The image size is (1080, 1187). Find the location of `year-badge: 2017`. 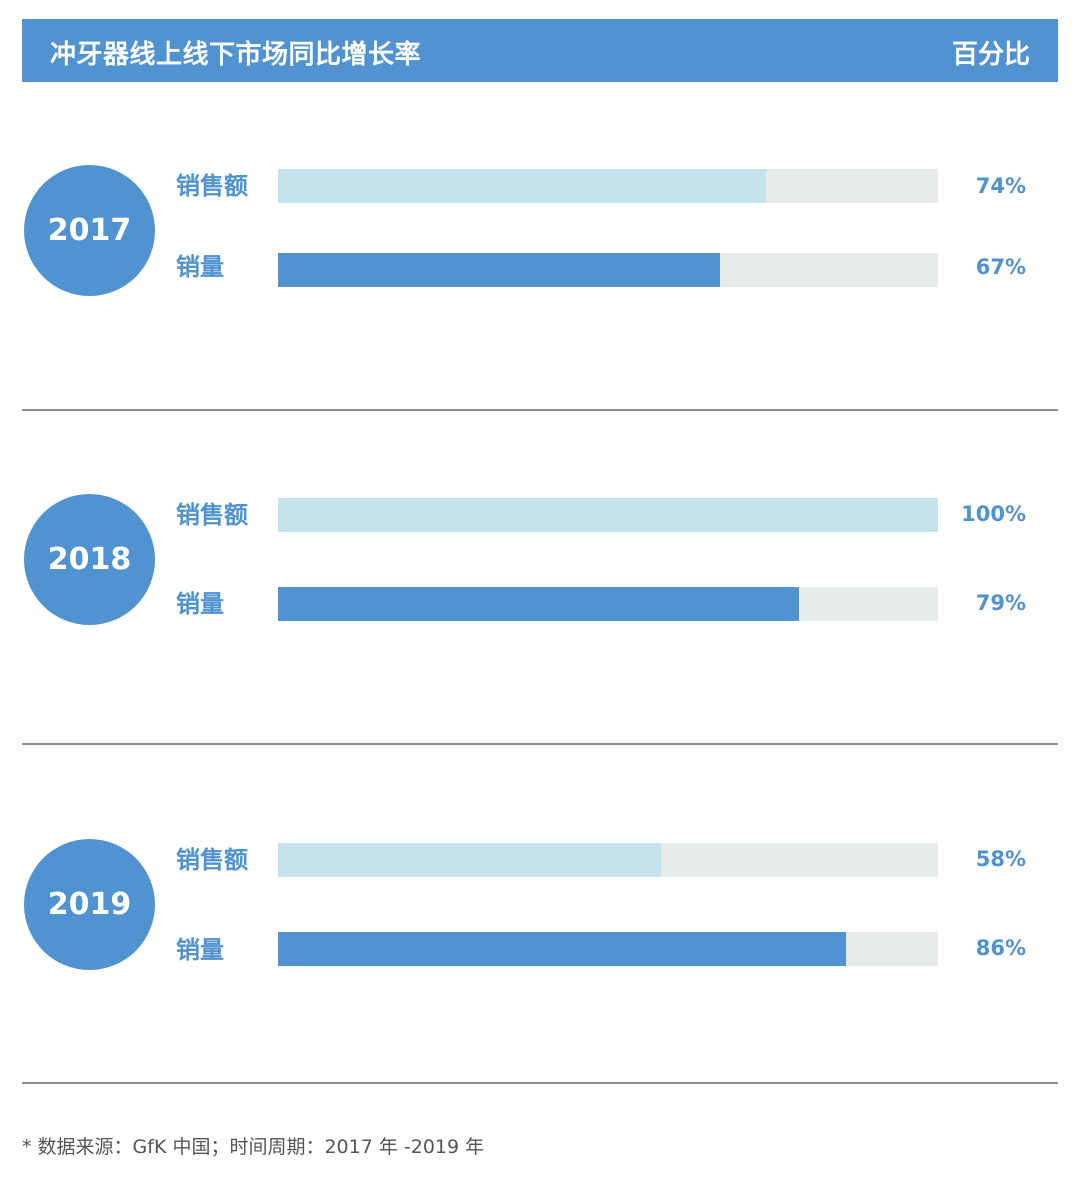

year-badge: 2017 is located at coordinates (89, 230).